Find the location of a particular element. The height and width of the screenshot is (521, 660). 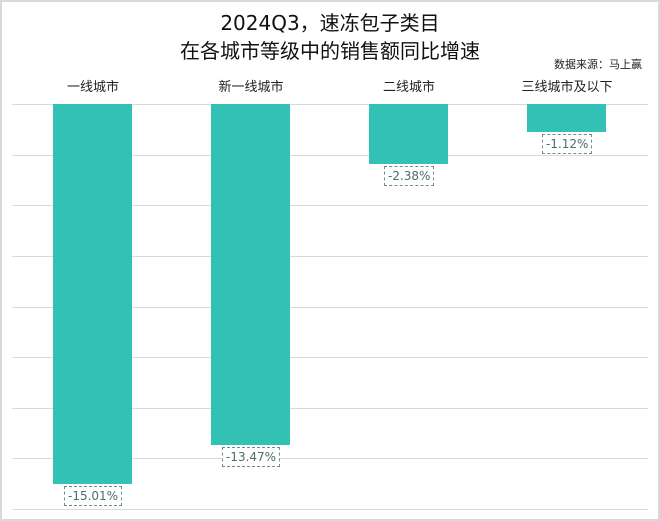

bar-new-tier1 is located at coordinates (250, 274).